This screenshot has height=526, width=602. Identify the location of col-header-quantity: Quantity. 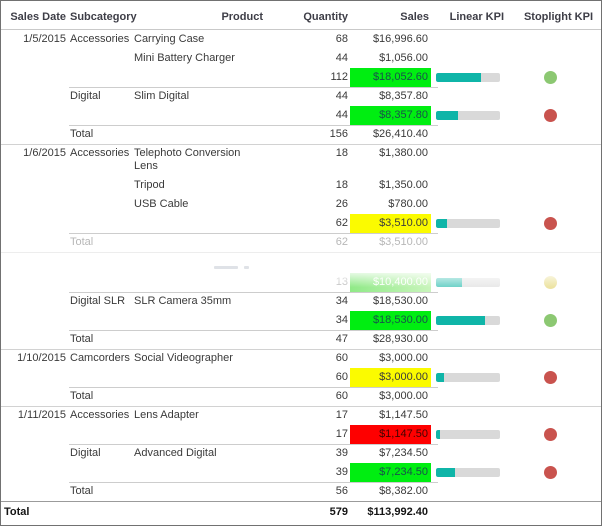
(325, 17).